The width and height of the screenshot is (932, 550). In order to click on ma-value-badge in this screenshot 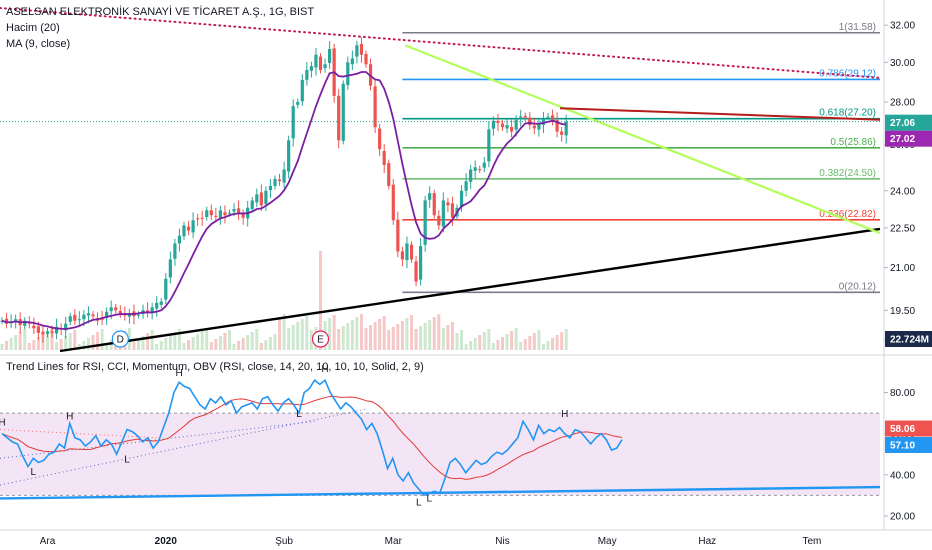, I will do `click(908, 138)`.